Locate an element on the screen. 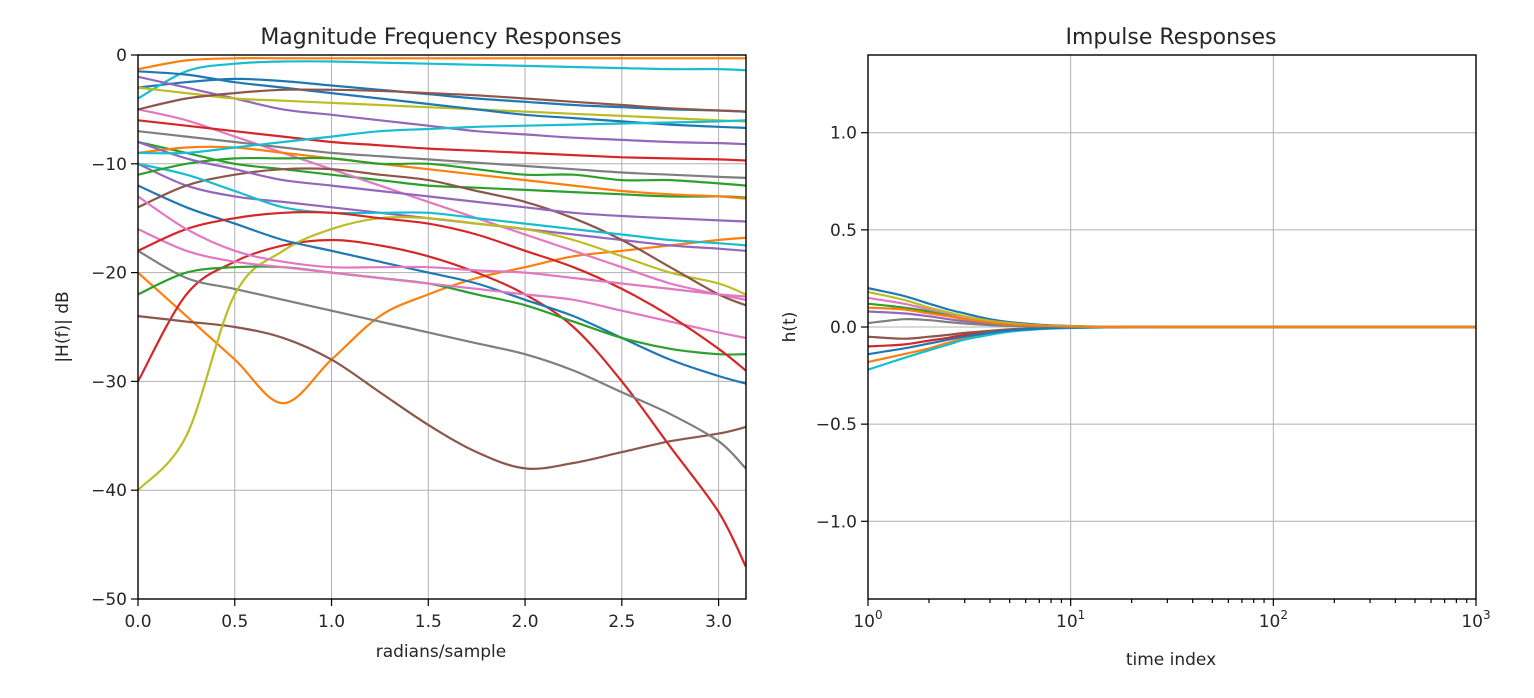  series-group is located at coordinates (1172, 329).